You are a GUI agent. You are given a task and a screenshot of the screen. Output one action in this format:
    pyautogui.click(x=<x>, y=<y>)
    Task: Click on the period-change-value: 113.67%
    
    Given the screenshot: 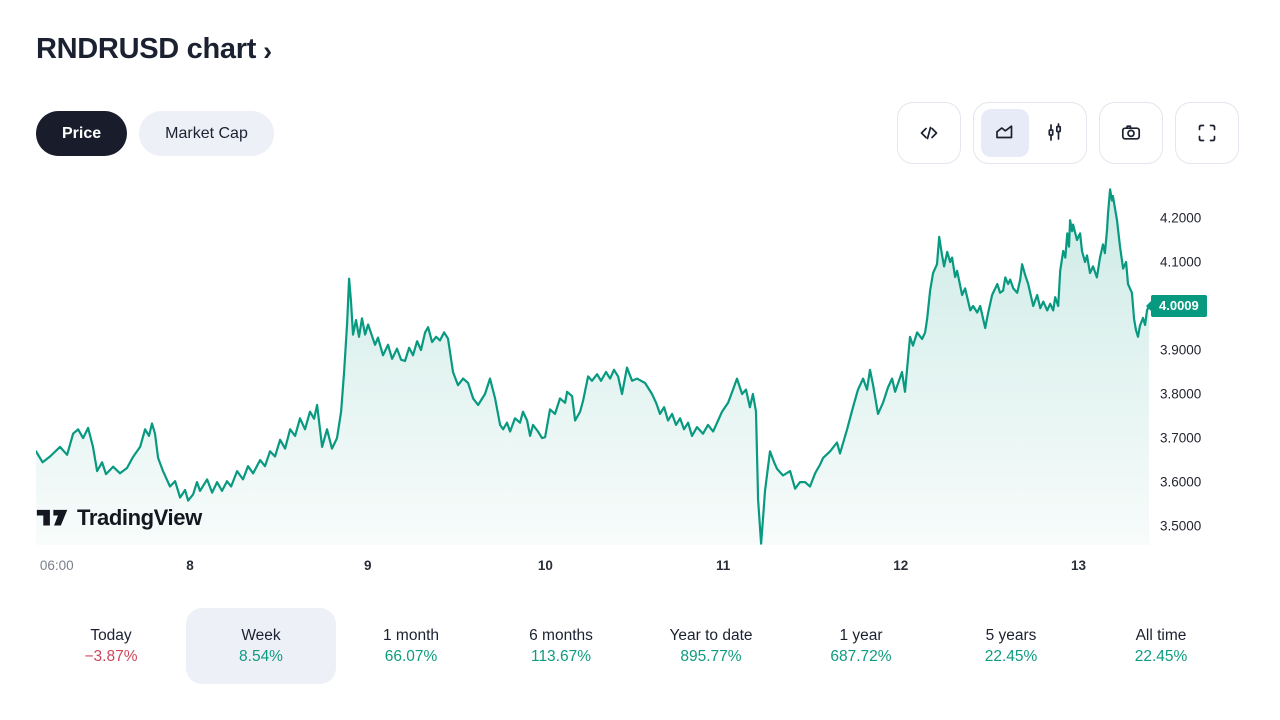 What is the action you would take?
    pyautogui.click(x=561, y=656)
    